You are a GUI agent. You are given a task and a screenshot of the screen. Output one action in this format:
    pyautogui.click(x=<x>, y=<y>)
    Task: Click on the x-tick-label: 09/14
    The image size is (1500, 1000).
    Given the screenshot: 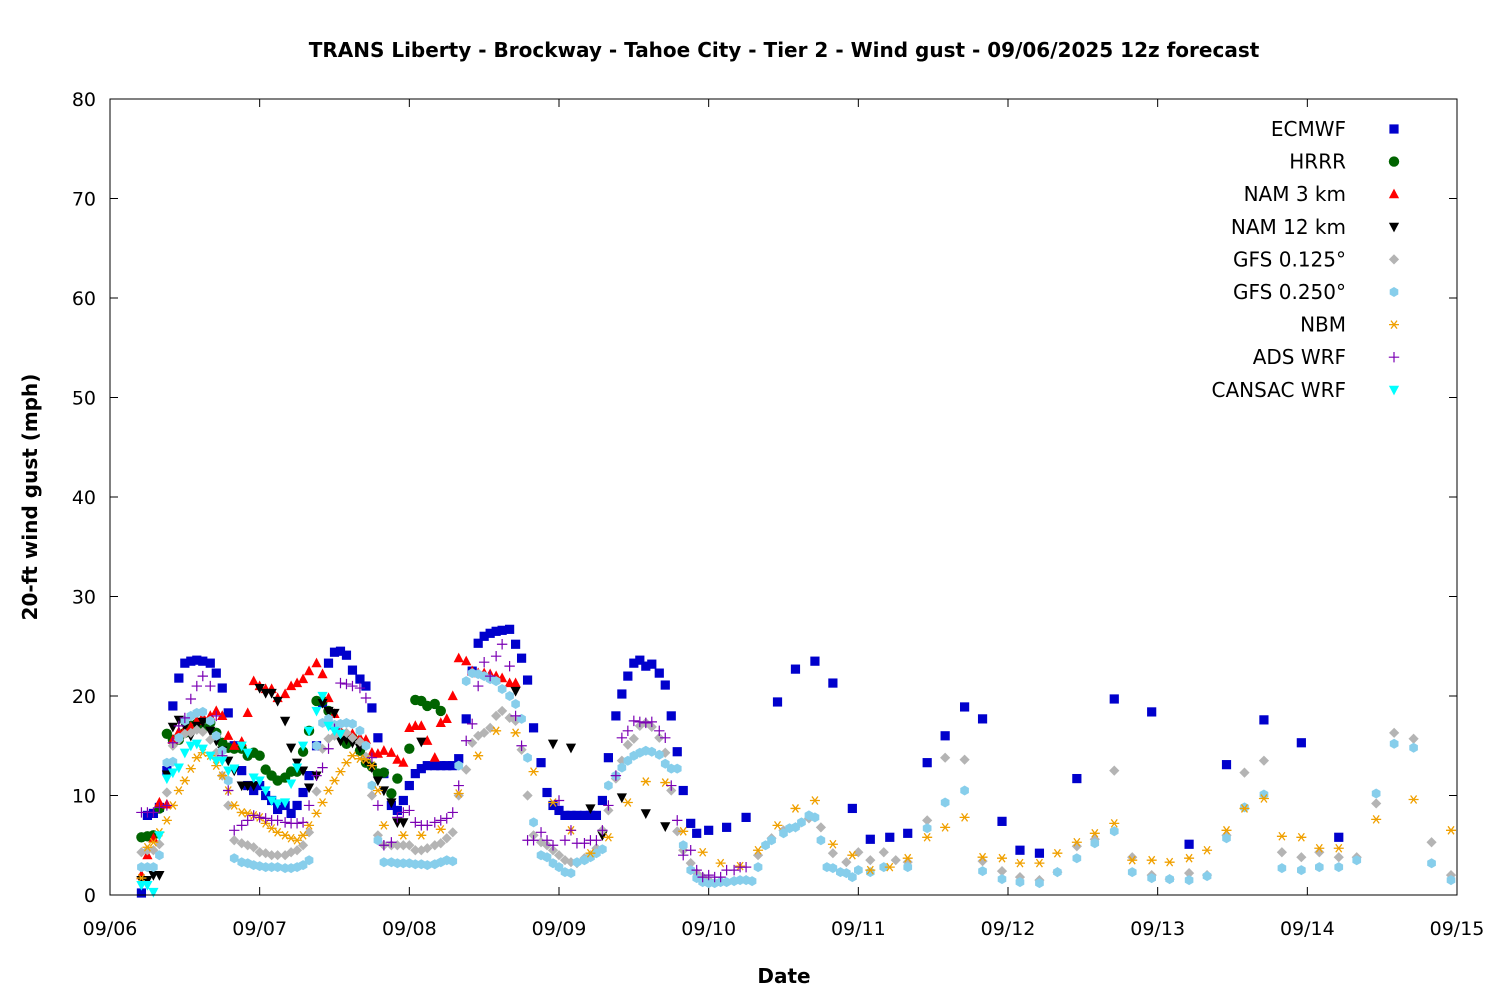 What is the action you would take?
    pyautogui.click(x=1307, y=929)
    